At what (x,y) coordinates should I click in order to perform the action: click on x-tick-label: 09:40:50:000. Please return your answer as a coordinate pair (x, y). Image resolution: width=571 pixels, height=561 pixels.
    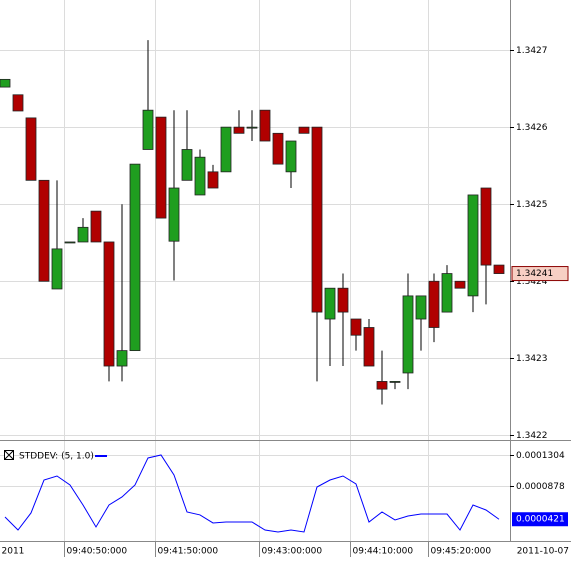
    Looking at the image, I should click on (97, 552).